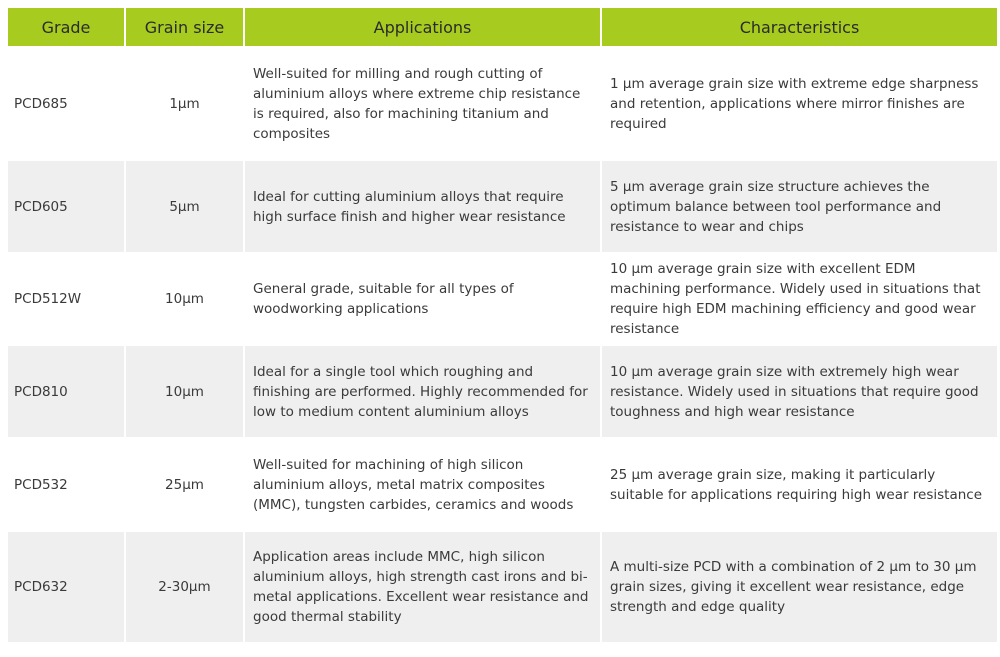 This screenshot has width=1000, height=657. What do you see at coordinates (66, 103) in the screenshot?
I see `grade-cell: PCD685` at bounding box center [66, 103].